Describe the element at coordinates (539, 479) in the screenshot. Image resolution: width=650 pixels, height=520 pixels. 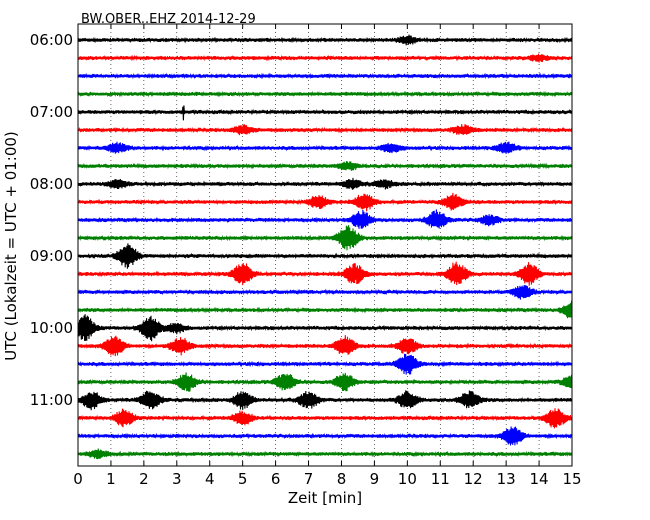
I see `x-tick-label: 14` at that location.